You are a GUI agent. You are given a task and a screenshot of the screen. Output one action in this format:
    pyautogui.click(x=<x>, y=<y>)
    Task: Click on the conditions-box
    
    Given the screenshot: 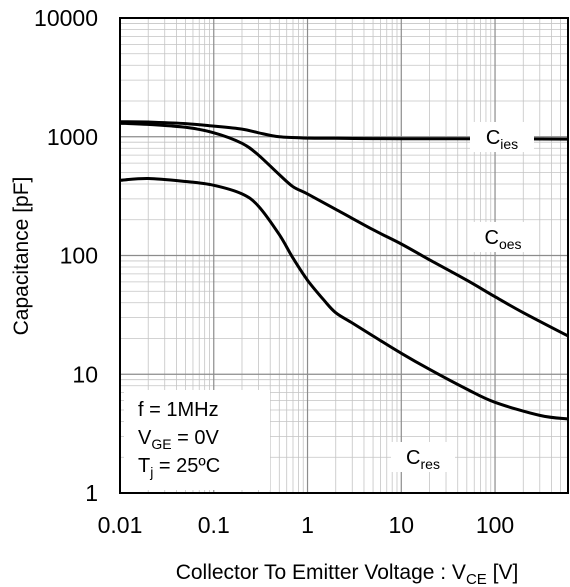 What is the action you would take?
    pyautogui.click(x=197, y=440)
    